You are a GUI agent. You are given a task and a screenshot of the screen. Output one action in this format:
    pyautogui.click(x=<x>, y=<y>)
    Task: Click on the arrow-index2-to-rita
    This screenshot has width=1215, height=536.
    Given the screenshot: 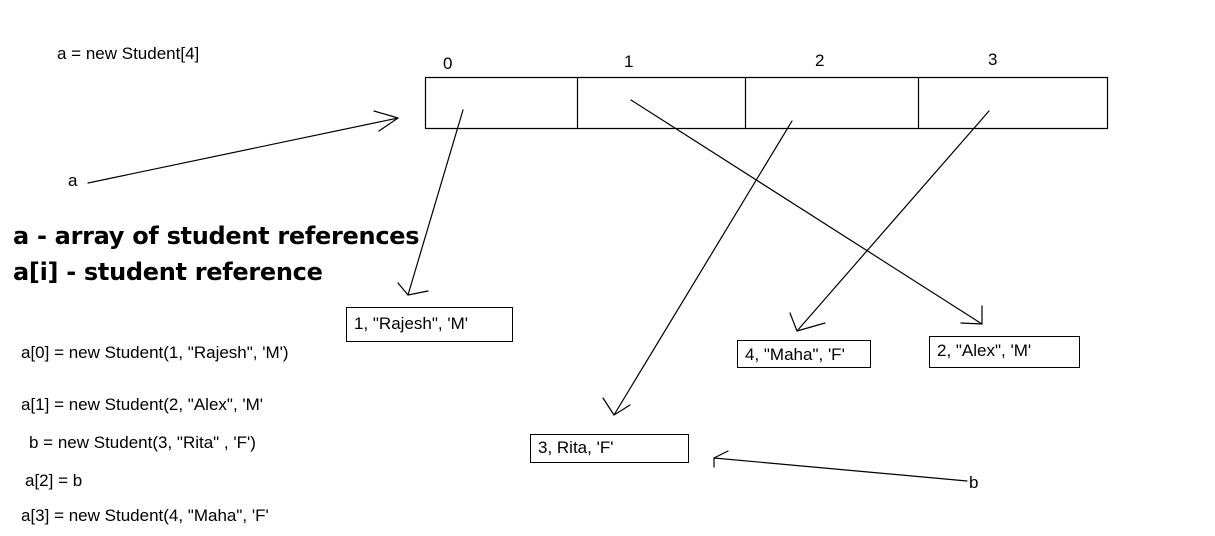 What is the action you would take?
    pyautogui.click(x=703, y=268)
    